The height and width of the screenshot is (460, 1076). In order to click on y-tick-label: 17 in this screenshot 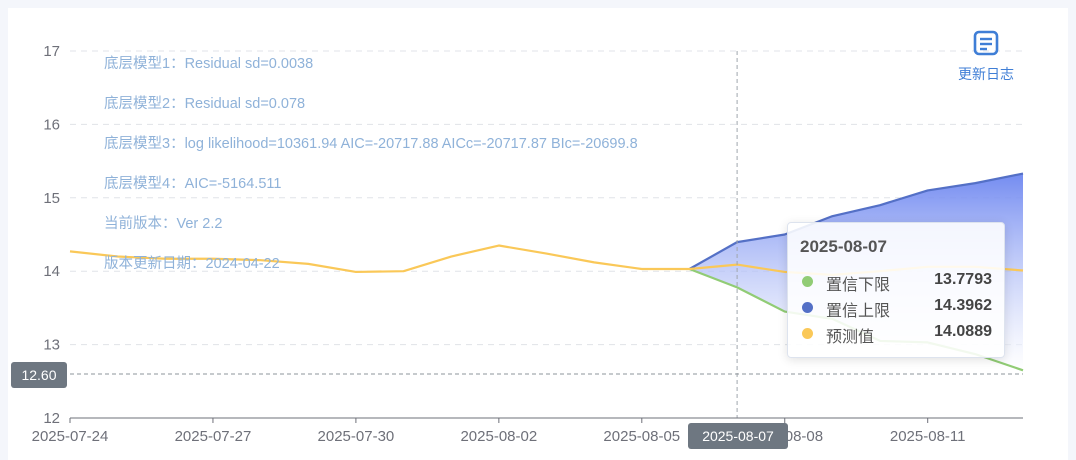, I will do `click(51, 51)`.